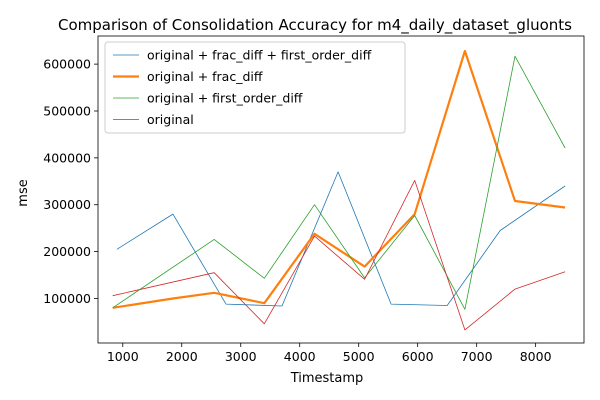  I want to click on y-tick-label: 400000, so click(67, 157).